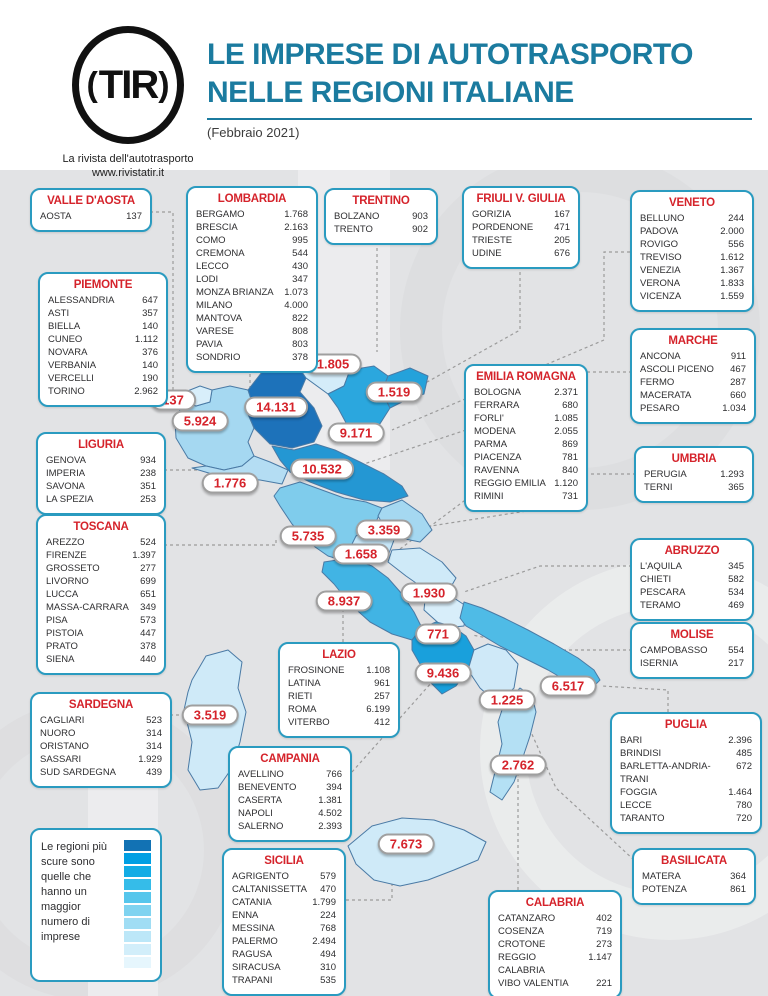 Image resolution: width=768 pixels, height=996 pixels. I want to click on province-value: 699, so click(148, 581).